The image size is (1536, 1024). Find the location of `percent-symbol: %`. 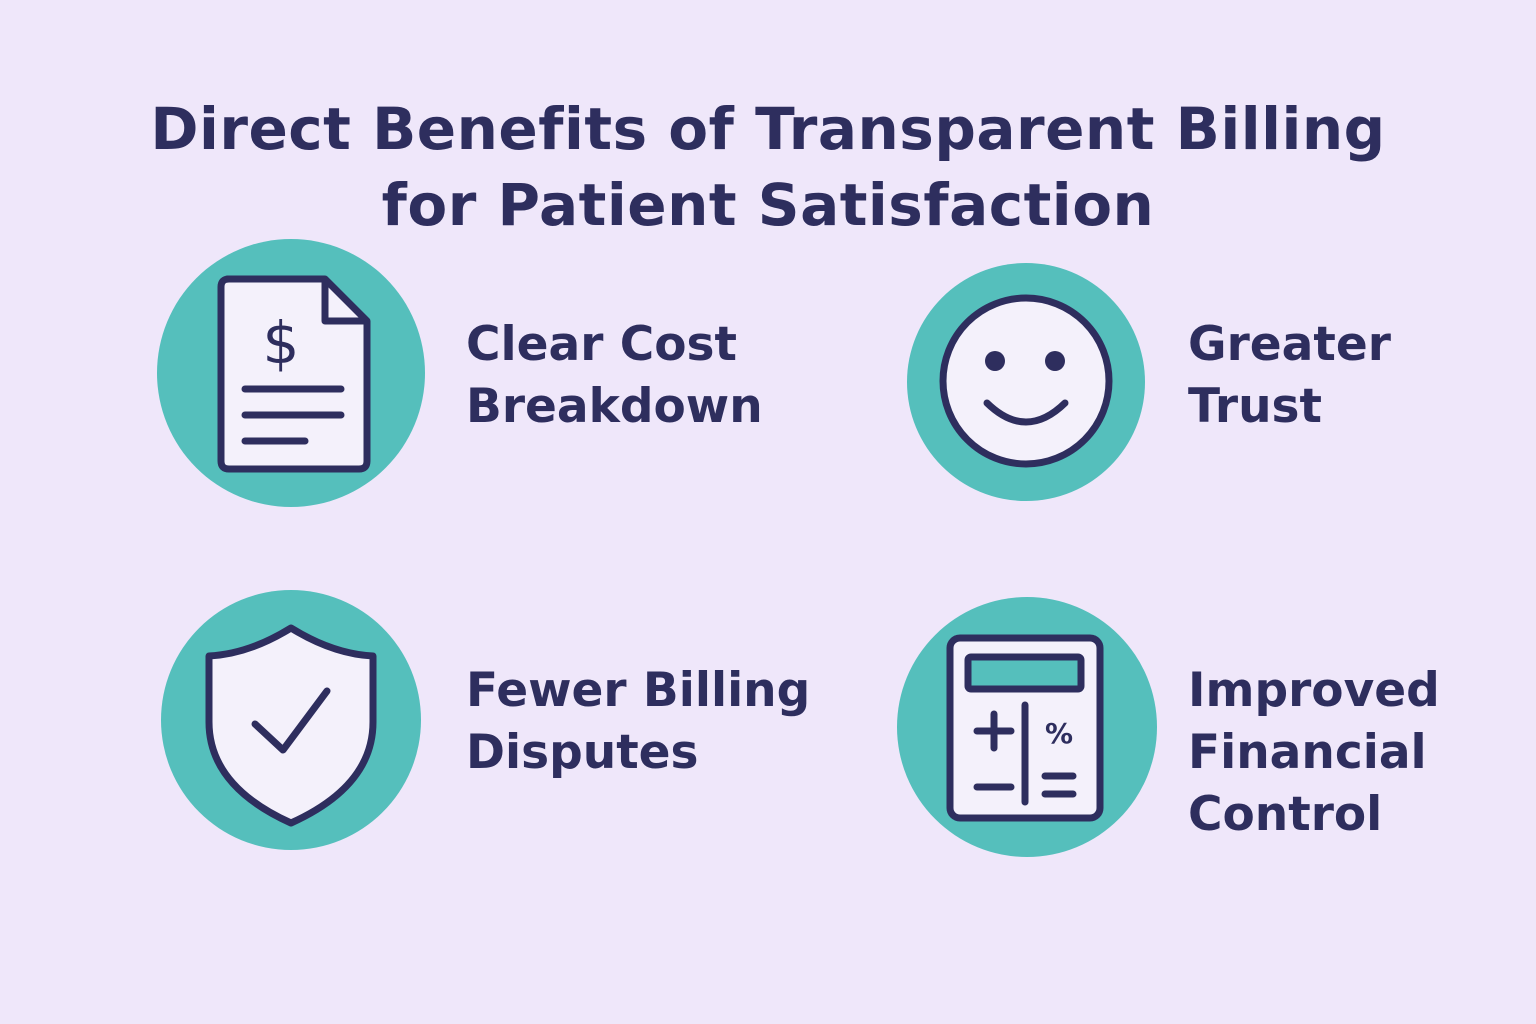

percent-symbol: % is located at coordinates (1059, 733).